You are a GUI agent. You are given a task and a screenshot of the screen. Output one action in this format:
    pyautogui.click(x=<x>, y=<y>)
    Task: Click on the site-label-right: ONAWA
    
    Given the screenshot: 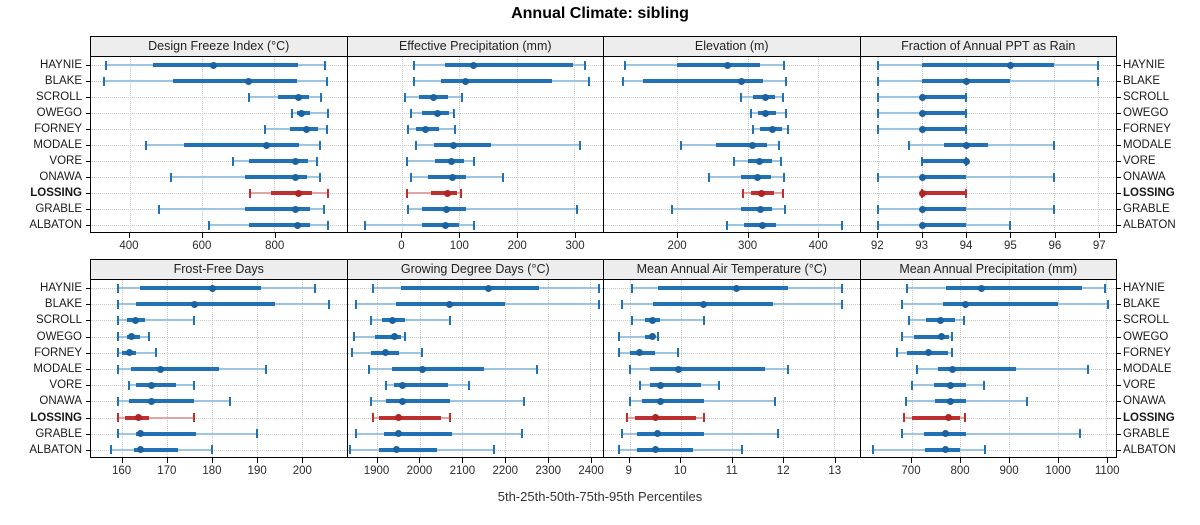 What is the action you would take?
    pyautogui.click(x=1144, y=401)
    